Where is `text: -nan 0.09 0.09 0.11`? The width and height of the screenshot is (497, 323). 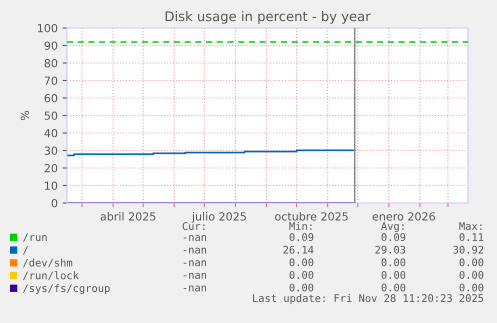
text: -nan 0.09 0.09 0.11 is located at coordinates (334, 237).